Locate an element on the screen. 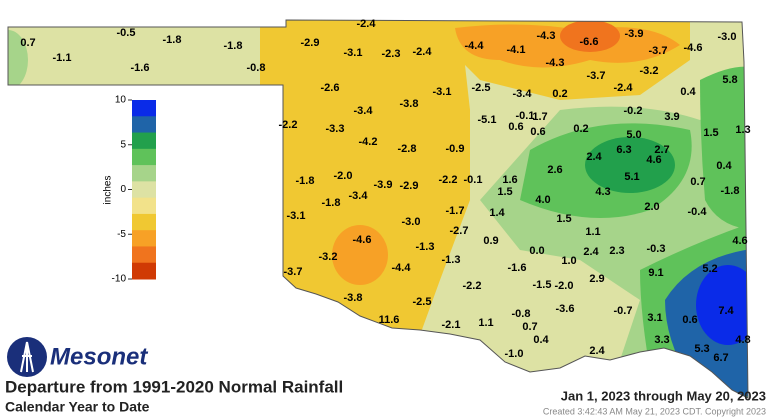 The width and height of the screenshot is (770, 420). station-value: -3.6 is located at coordinates (565, 309).